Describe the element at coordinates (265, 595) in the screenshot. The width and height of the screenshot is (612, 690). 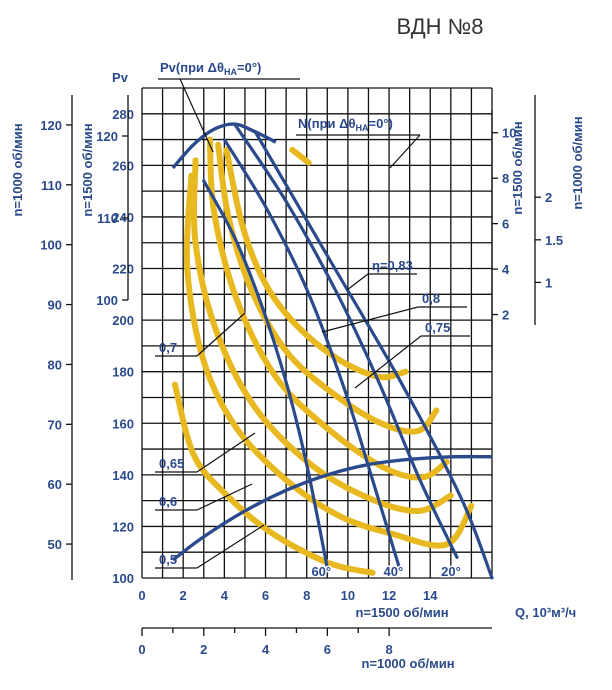
I see `x-tick-label-1500: 6` at that location.